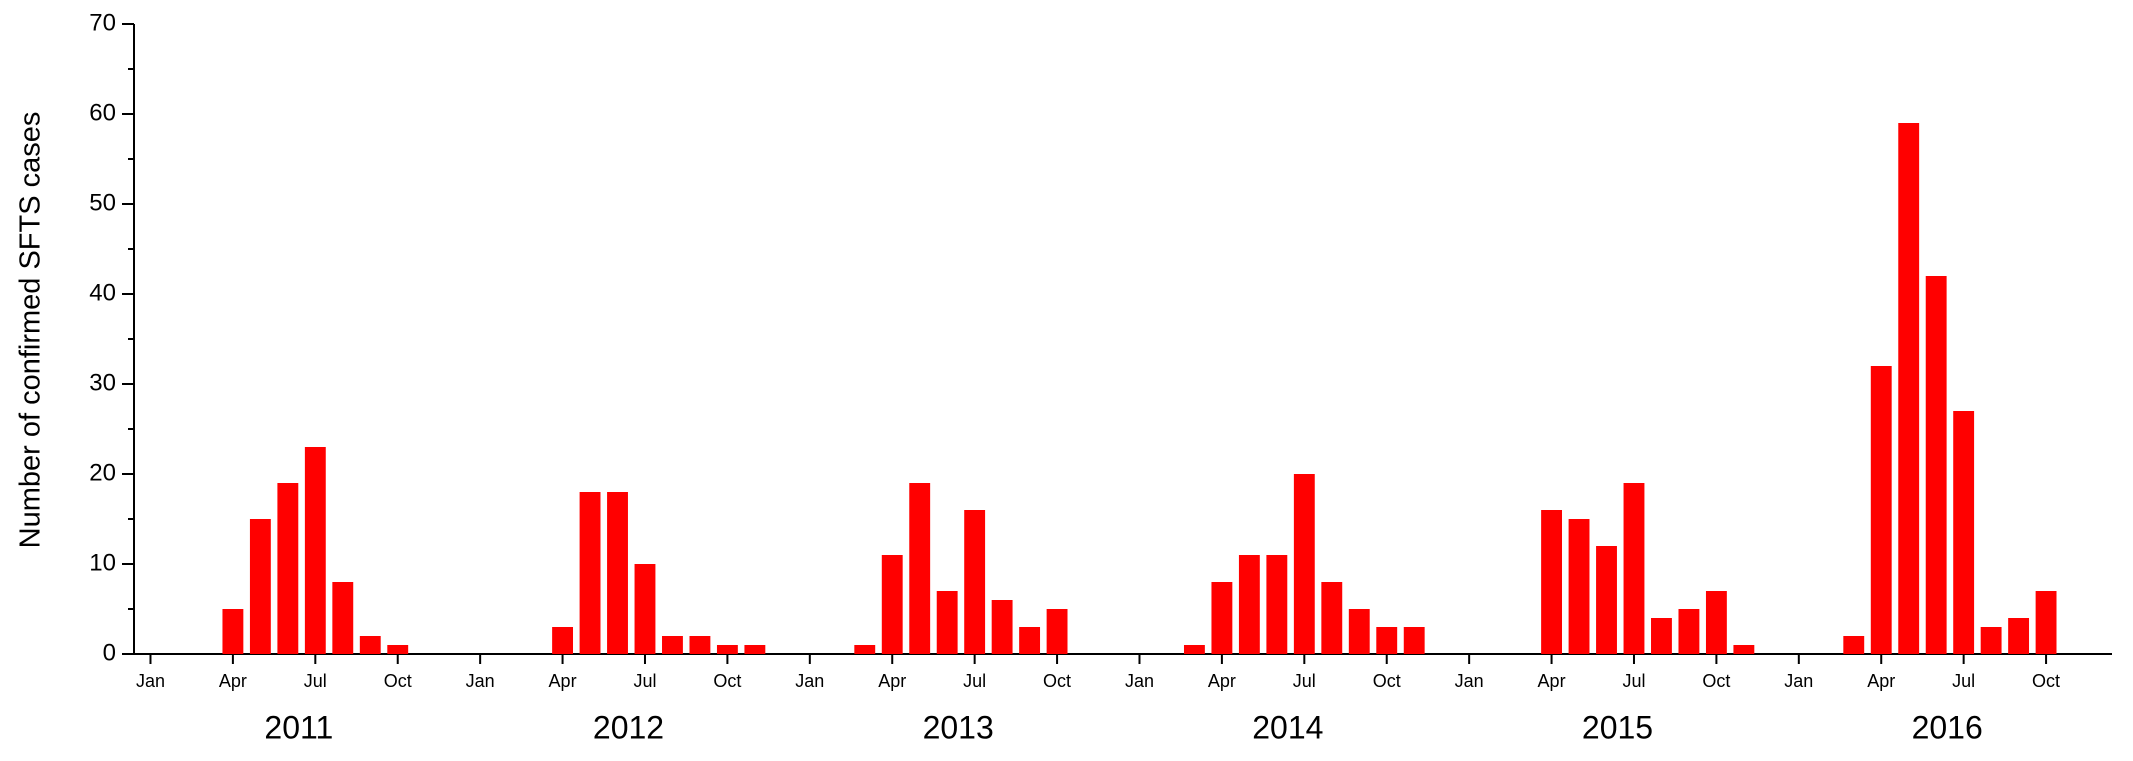  What do you see at coordinates (102, 562) in the screenshot?
I see `y-tick-label: 10` at bounding box center [102, 562].